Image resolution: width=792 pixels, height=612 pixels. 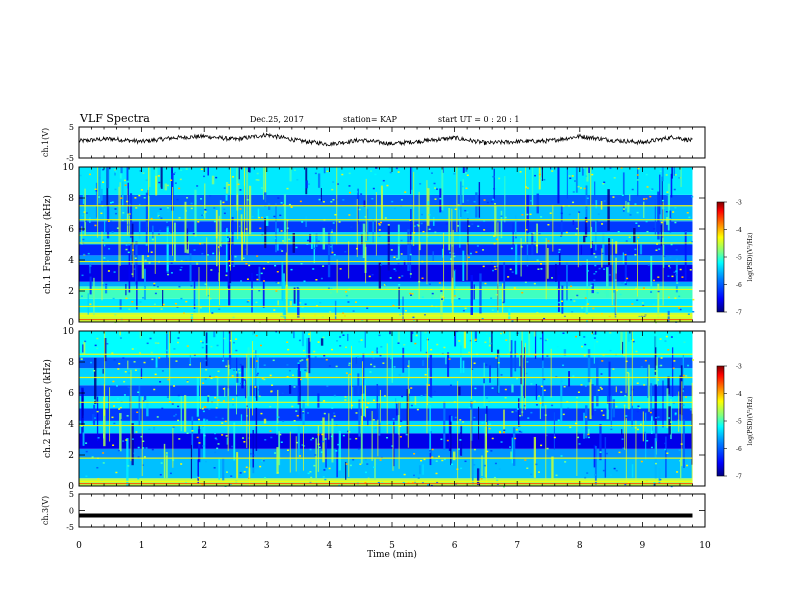 I want to click on colorbar-tick-label: -6, so click(x=739, y=449).